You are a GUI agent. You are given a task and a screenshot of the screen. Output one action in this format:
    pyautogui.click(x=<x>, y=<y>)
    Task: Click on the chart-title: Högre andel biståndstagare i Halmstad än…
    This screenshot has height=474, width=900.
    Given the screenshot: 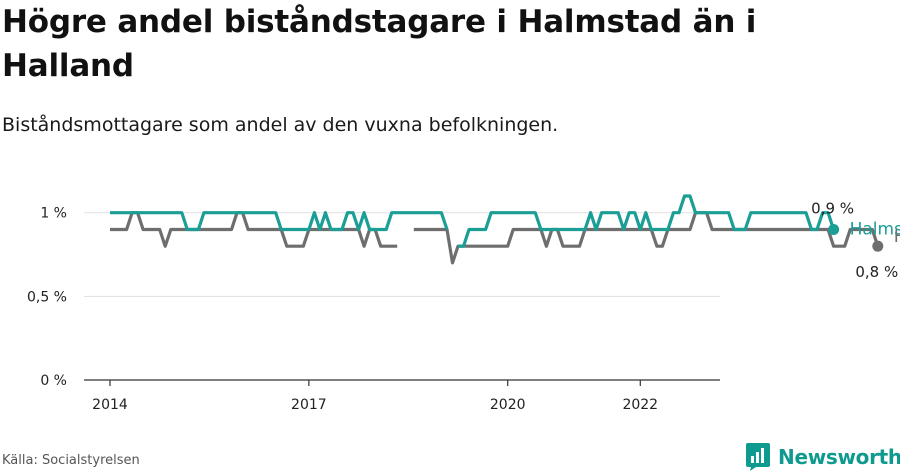 What is the action you would take?
    pyautogui.click(x=379, y=44)
    